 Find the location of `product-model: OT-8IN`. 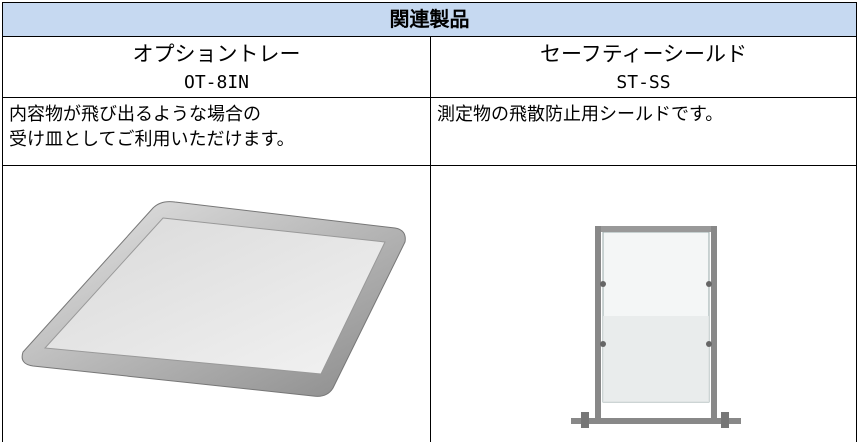

product-model: OT-8IN is located at coordinates (216, 82).